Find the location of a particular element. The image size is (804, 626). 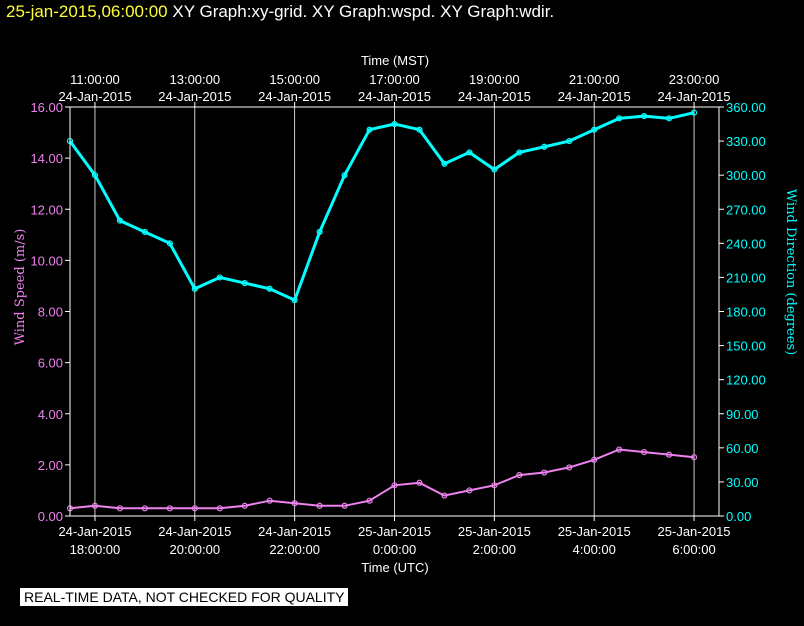

header-timestamp: 25-jan-2015,06:00:00 is located at coordinates (87, 11).